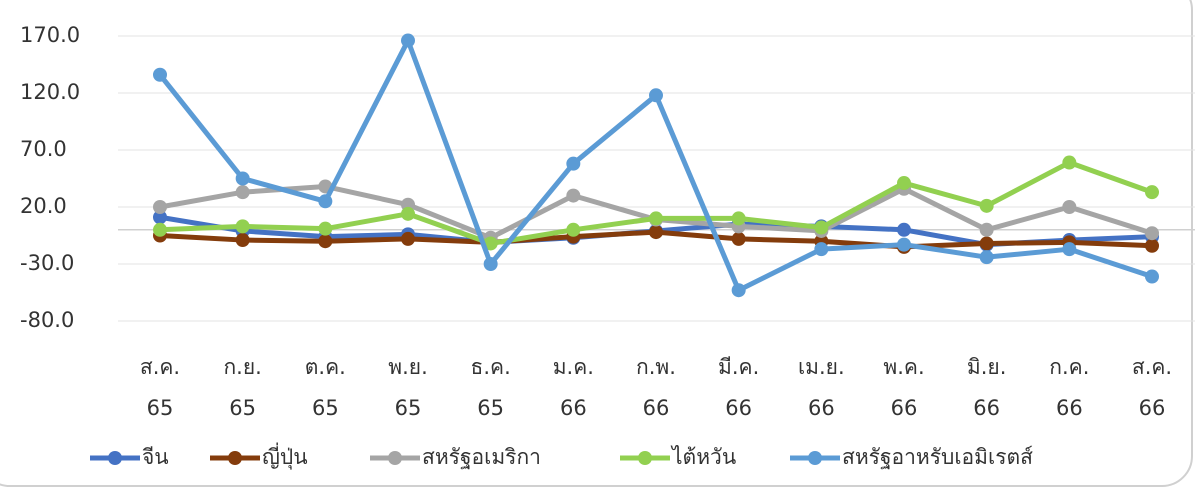  What do you see at coordinates (1069, 367) in the screenshot?
I see `x-tick-label: ก.ค.` at bounding box center [1069, 367].